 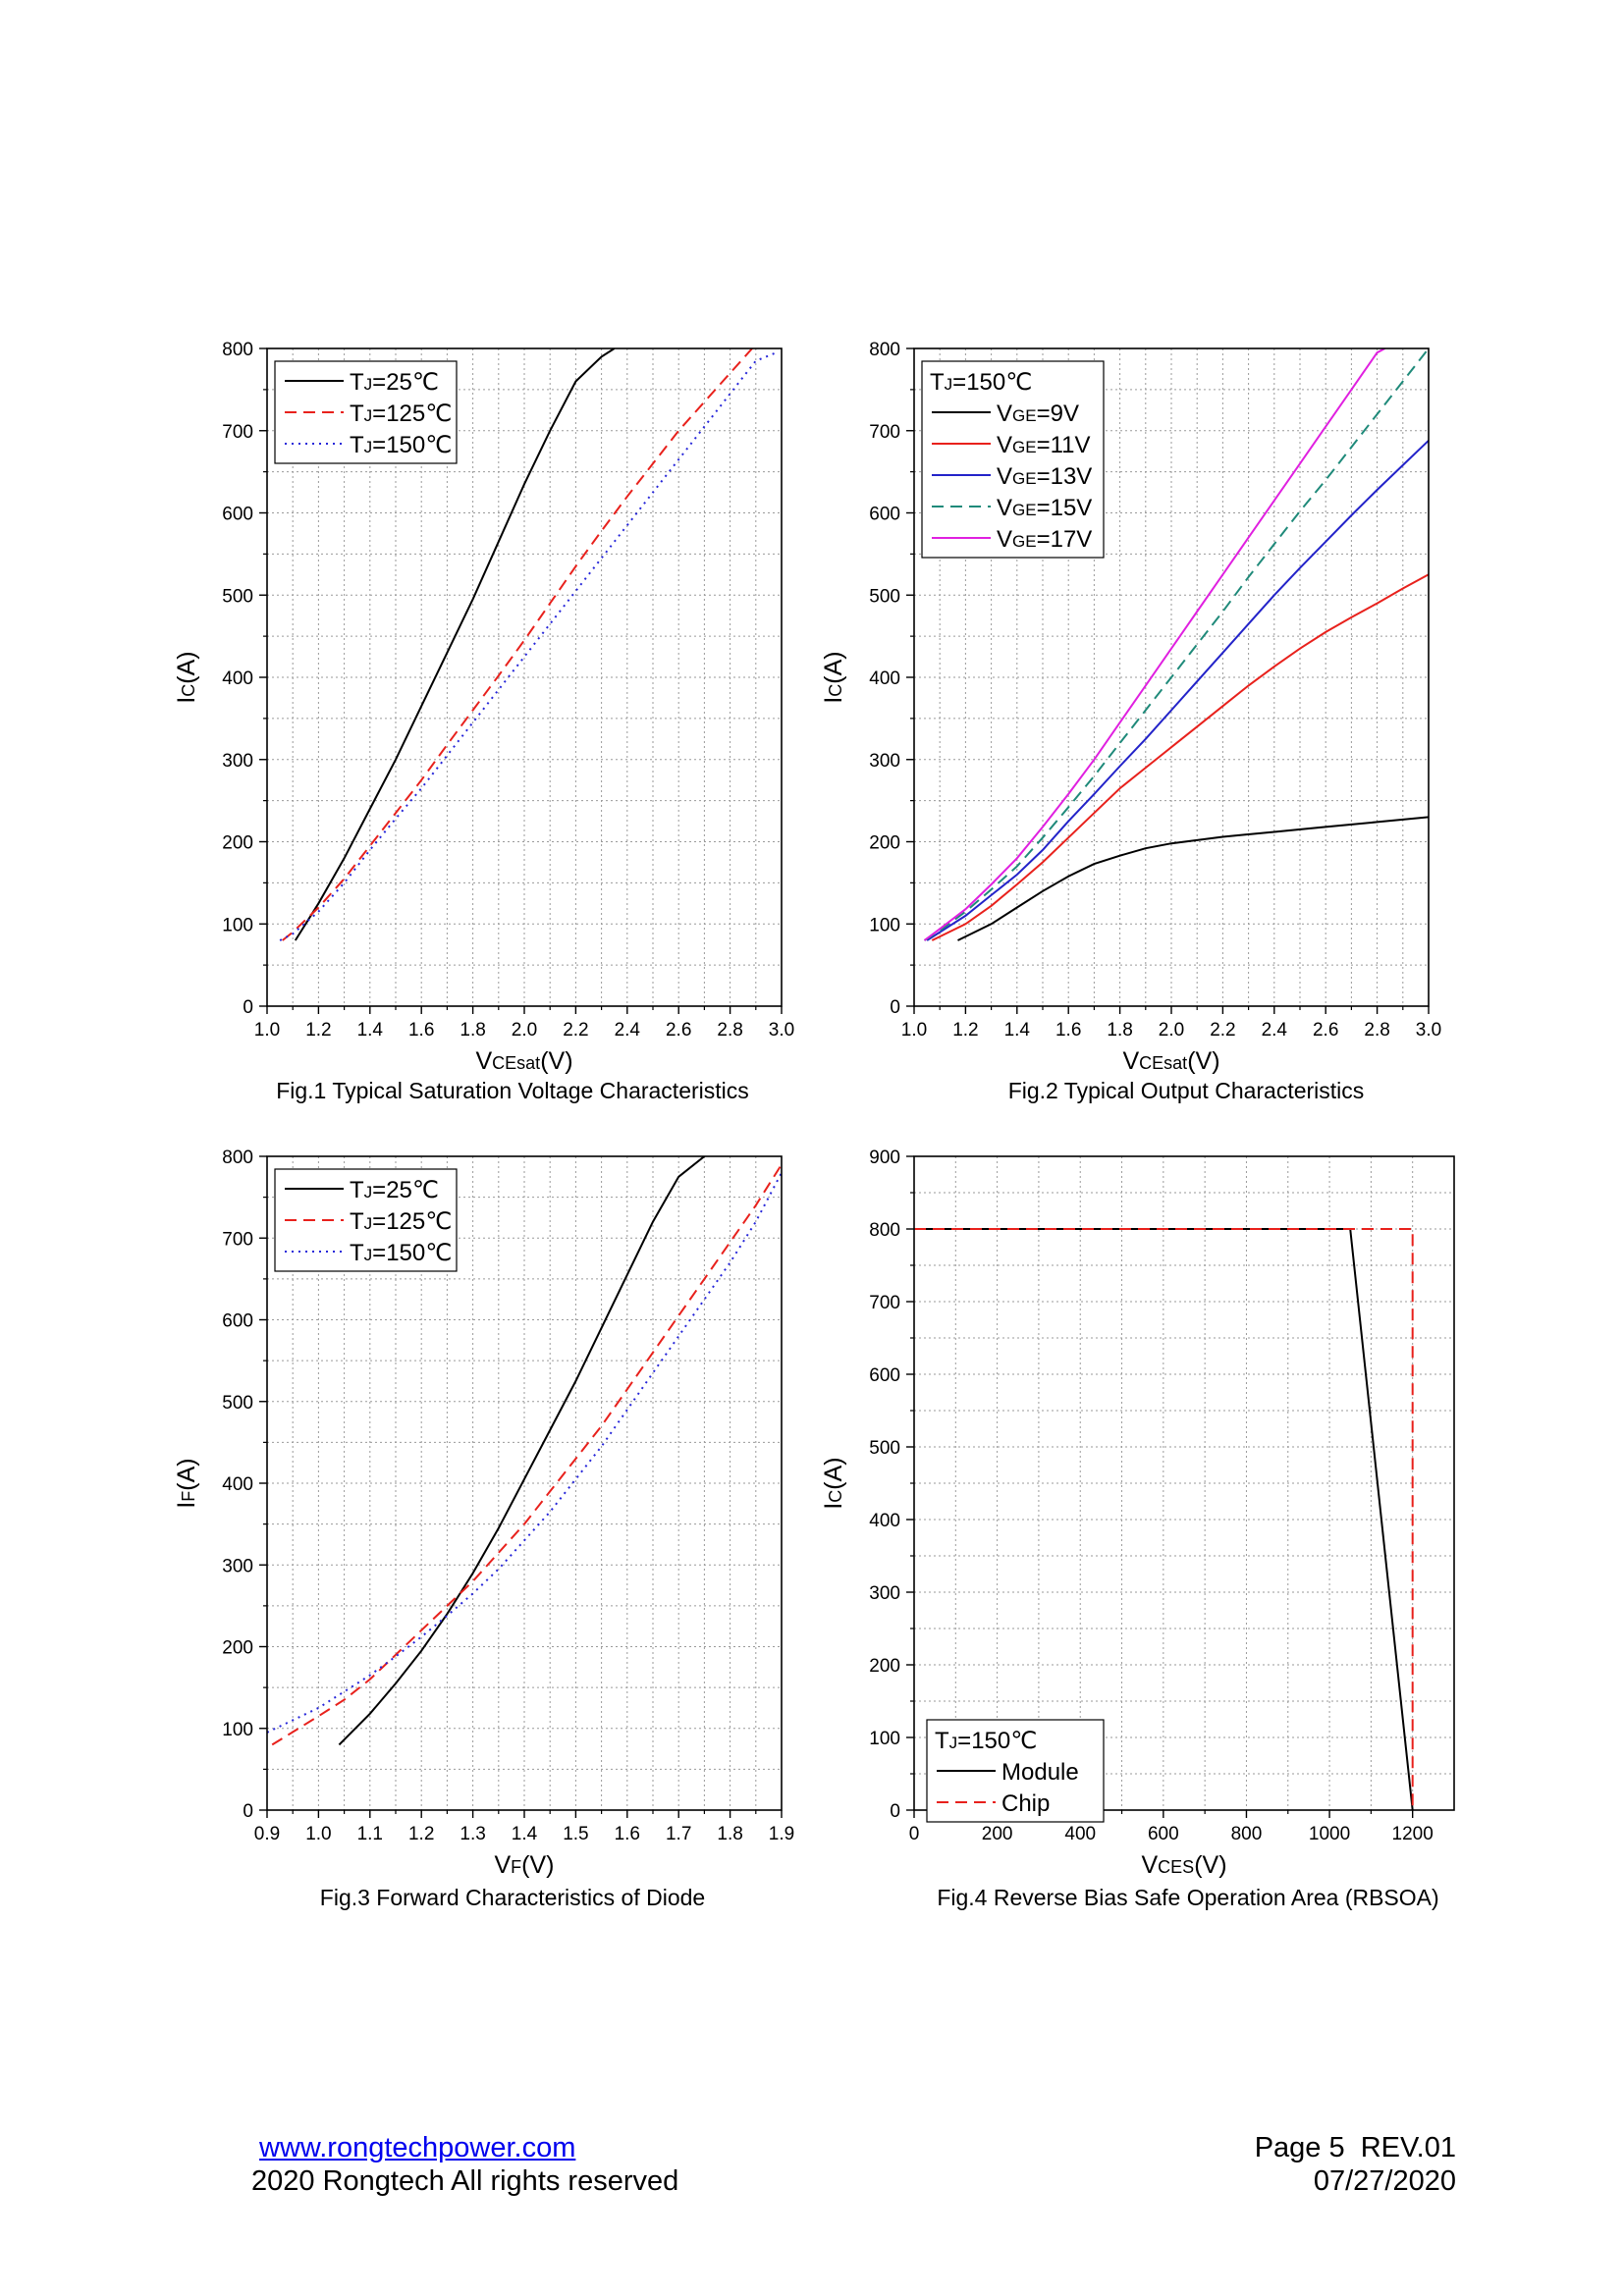 What do you see at coordinates (729, 1031) in the screenshot?
I see `x-tick-label: 2.8` at bounding box center [729, 1031].